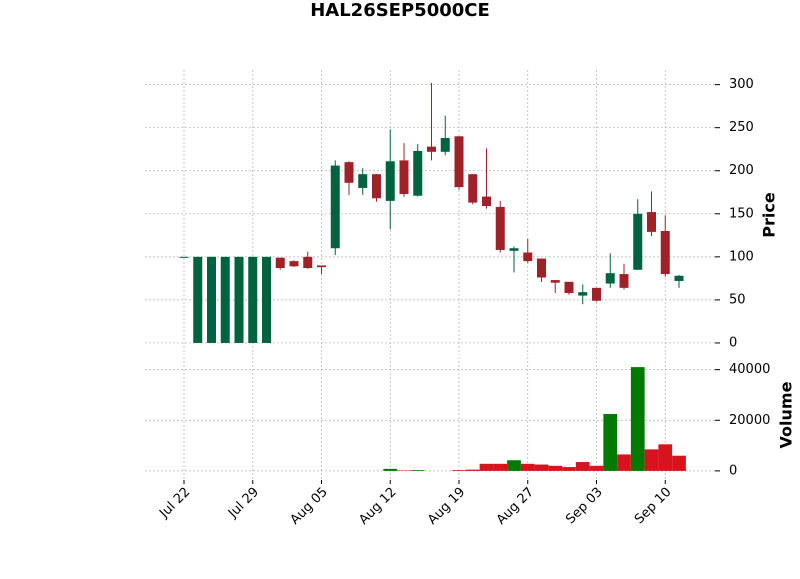  Describe the element at coordinates (741, 84) in the screenshot. I see `y-tick-label: 300` at that location.